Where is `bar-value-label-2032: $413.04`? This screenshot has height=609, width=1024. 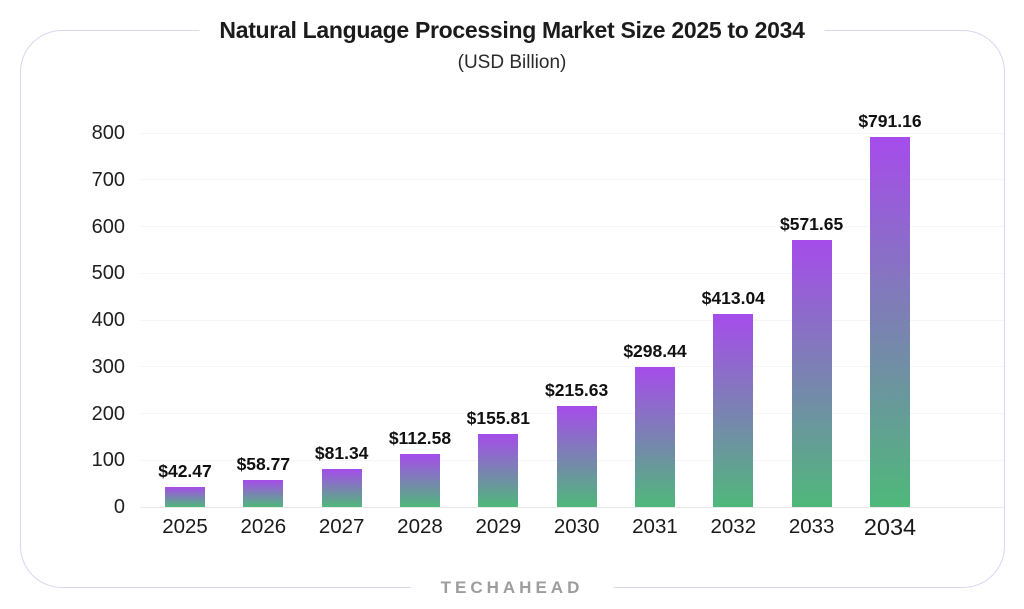
bar-value-label-2032: $413.04 is located at coordinates (733, 297).